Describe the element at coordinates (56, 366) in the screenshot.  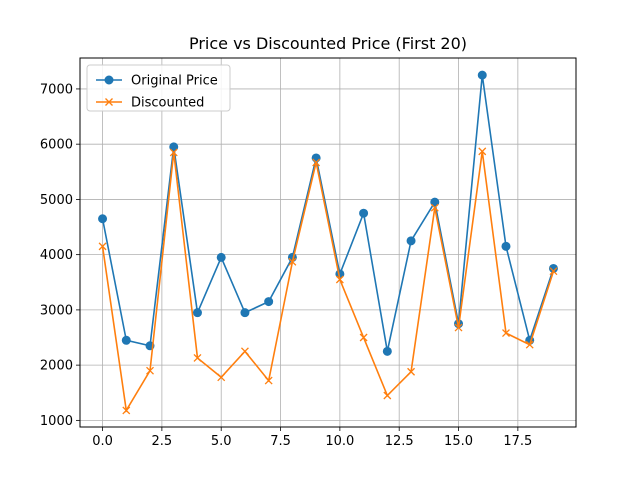
I see `y-tick-label: 2000` at that location.